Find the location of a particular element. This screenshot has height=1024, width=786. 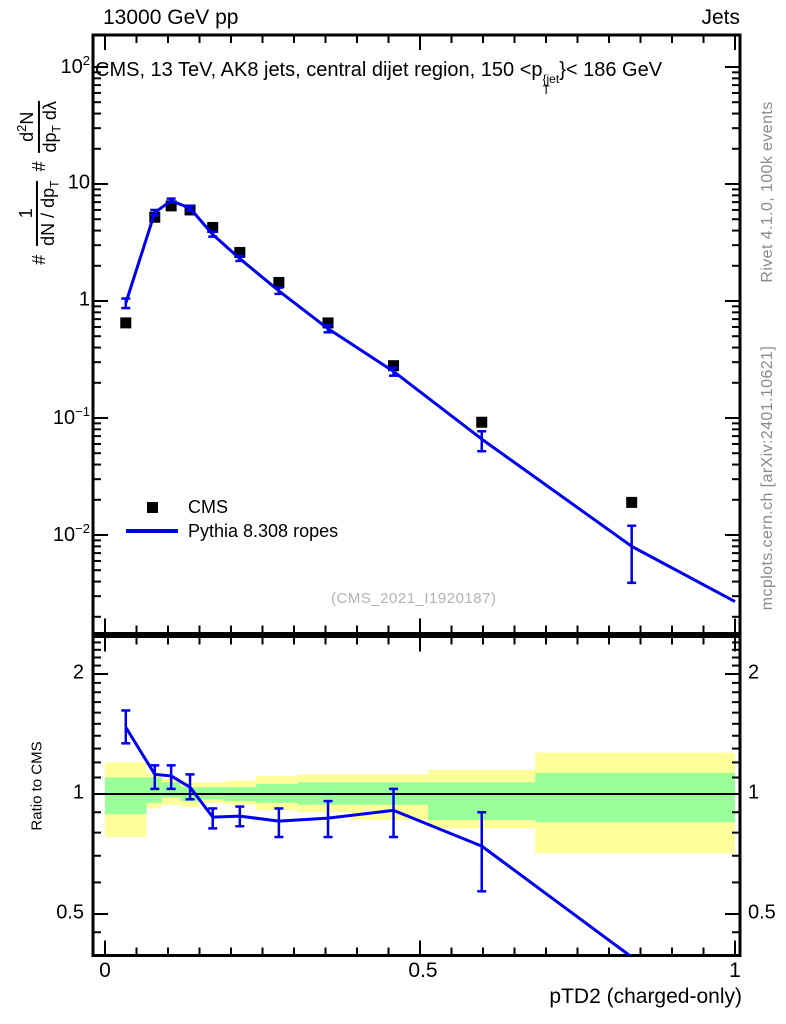

y-tick-label-1: 1 is located at coordinates (84, 299).